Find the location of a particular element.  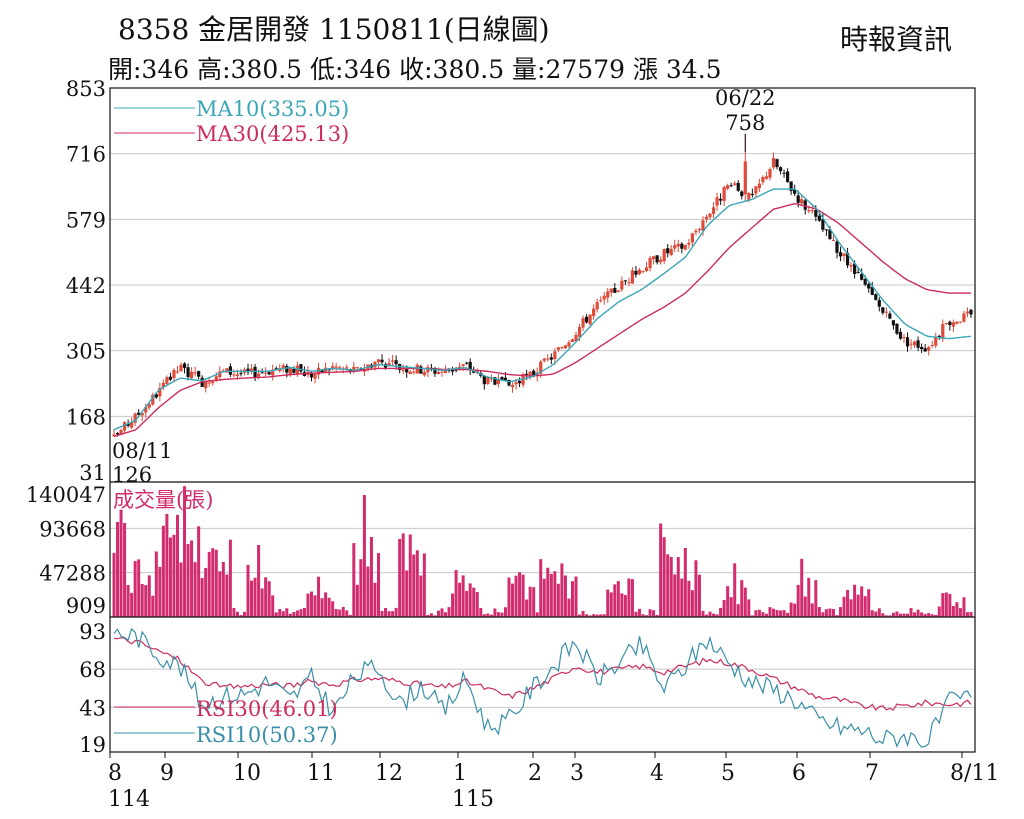

price-tick-label: 853 is located at coordinates (86, 89).